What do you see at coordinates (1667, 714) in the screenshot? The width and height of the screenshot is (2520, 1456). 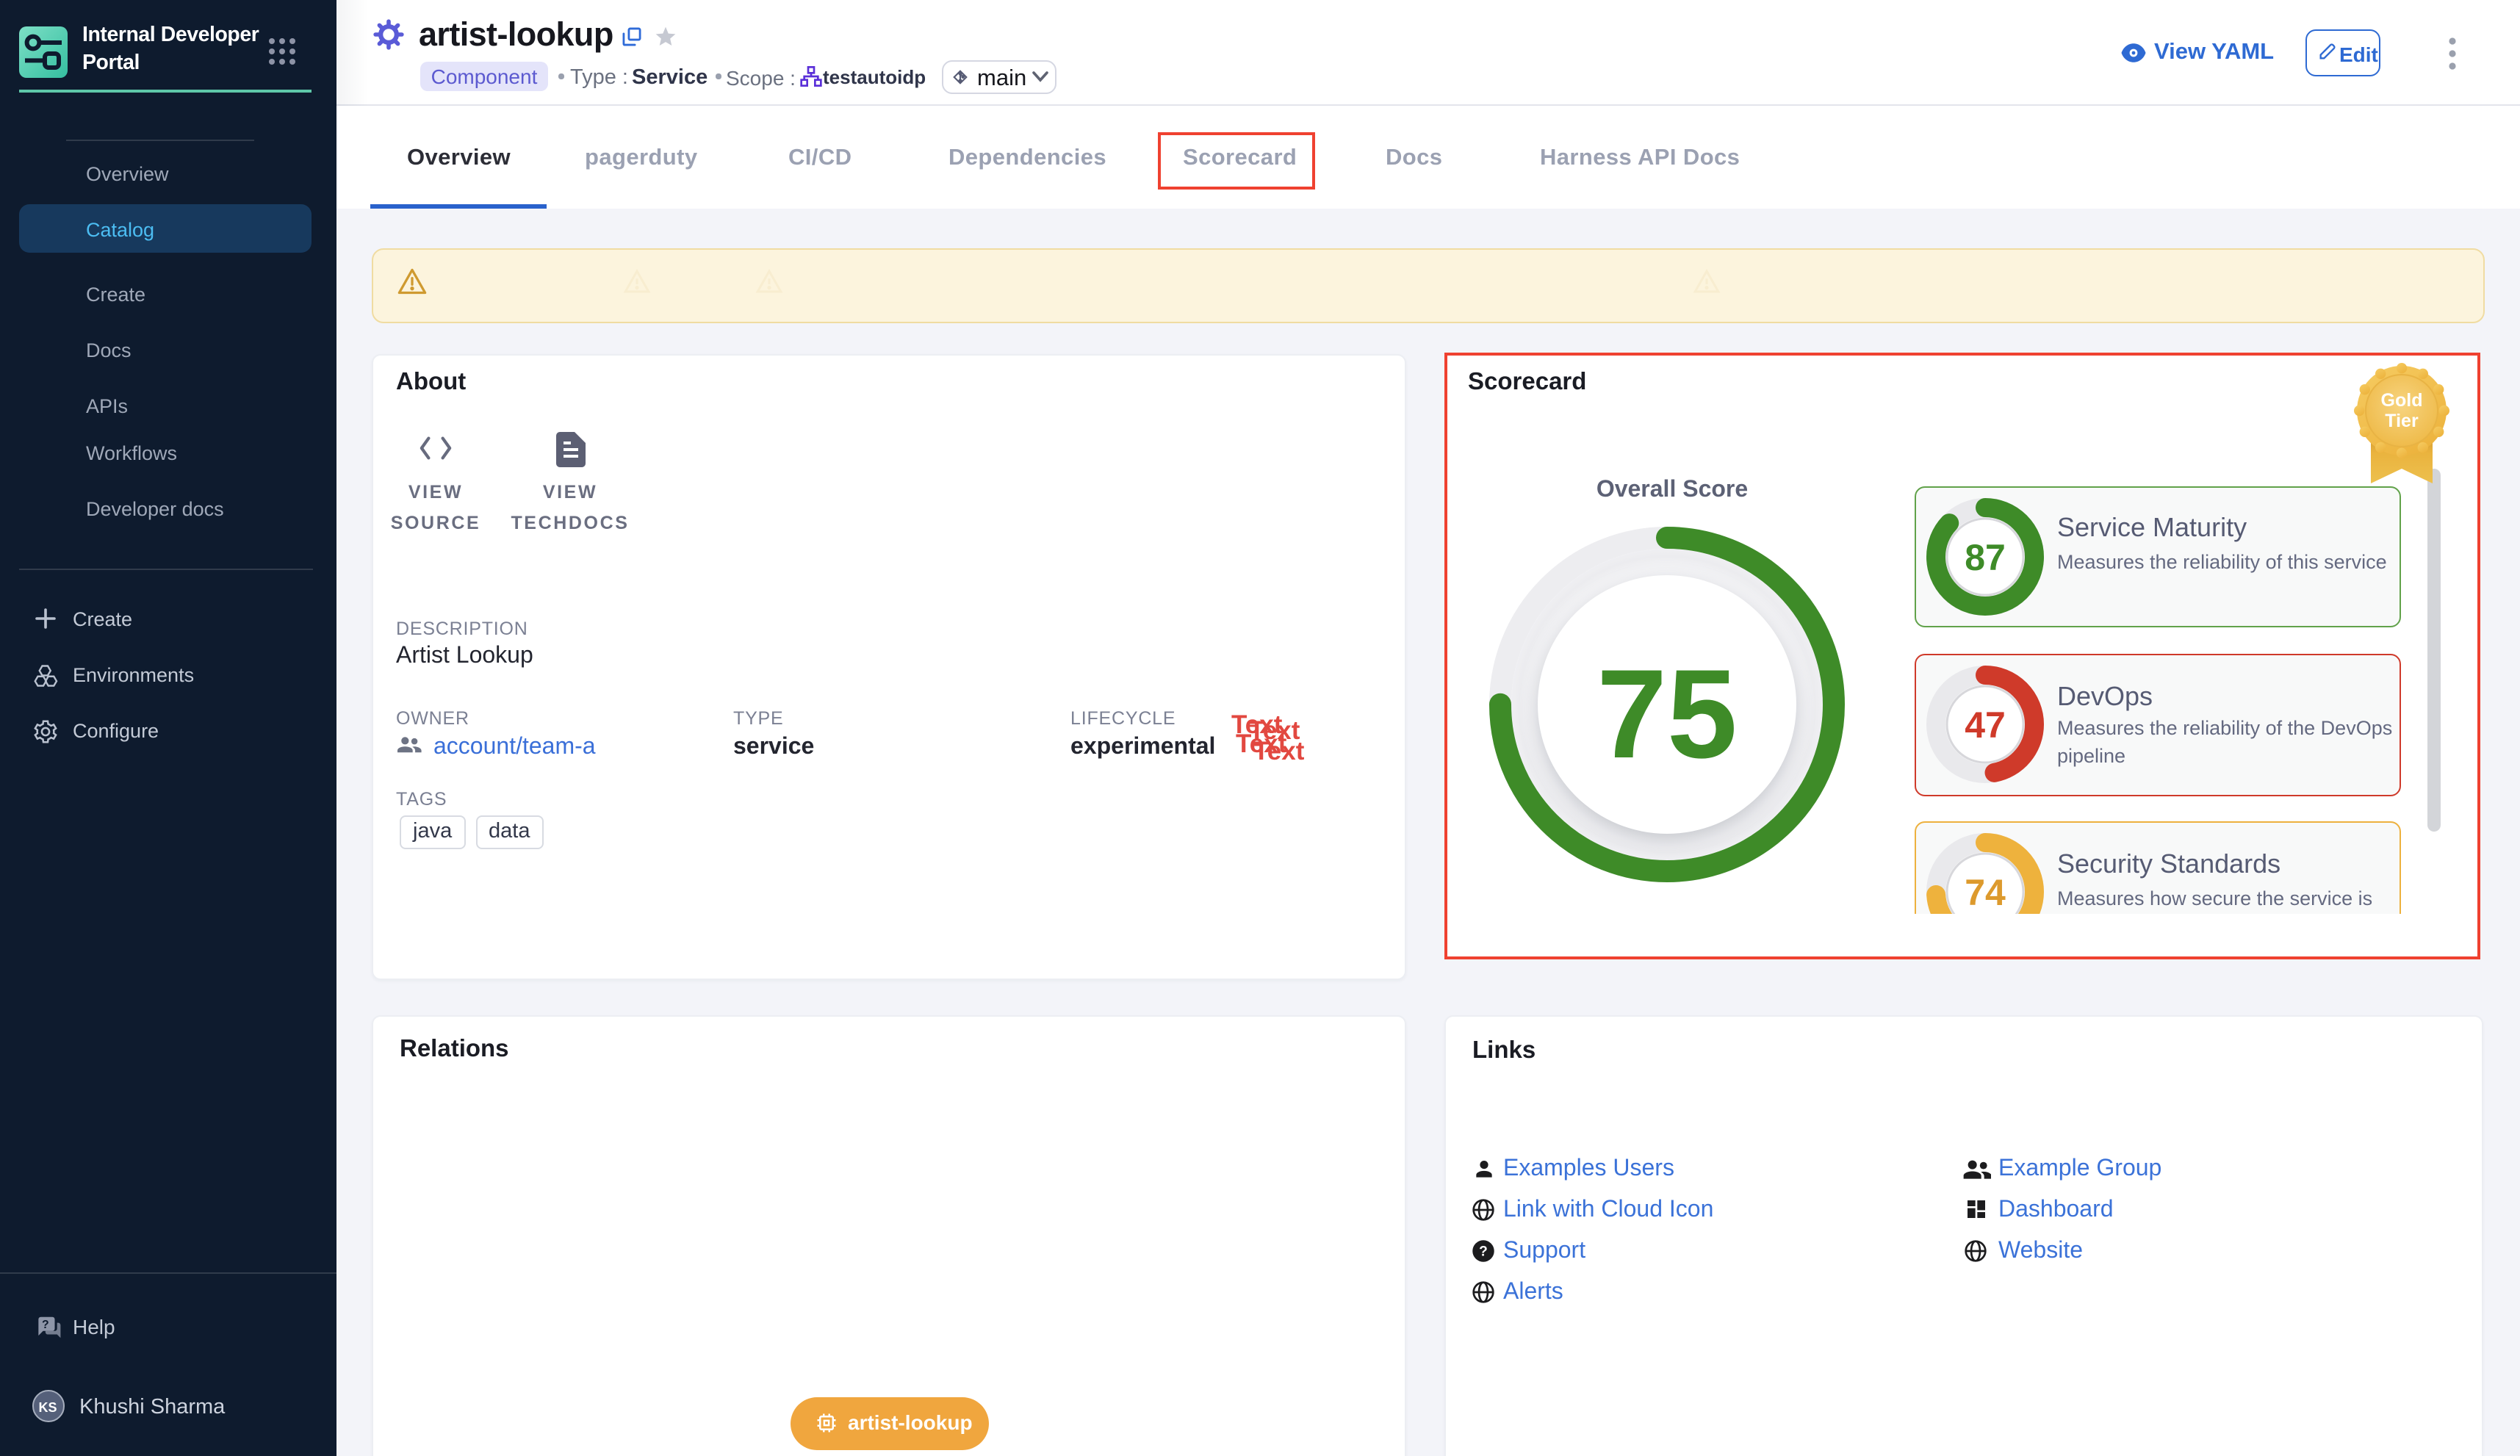 I see `svg-text: 75` at bounding box center [1667, 714].